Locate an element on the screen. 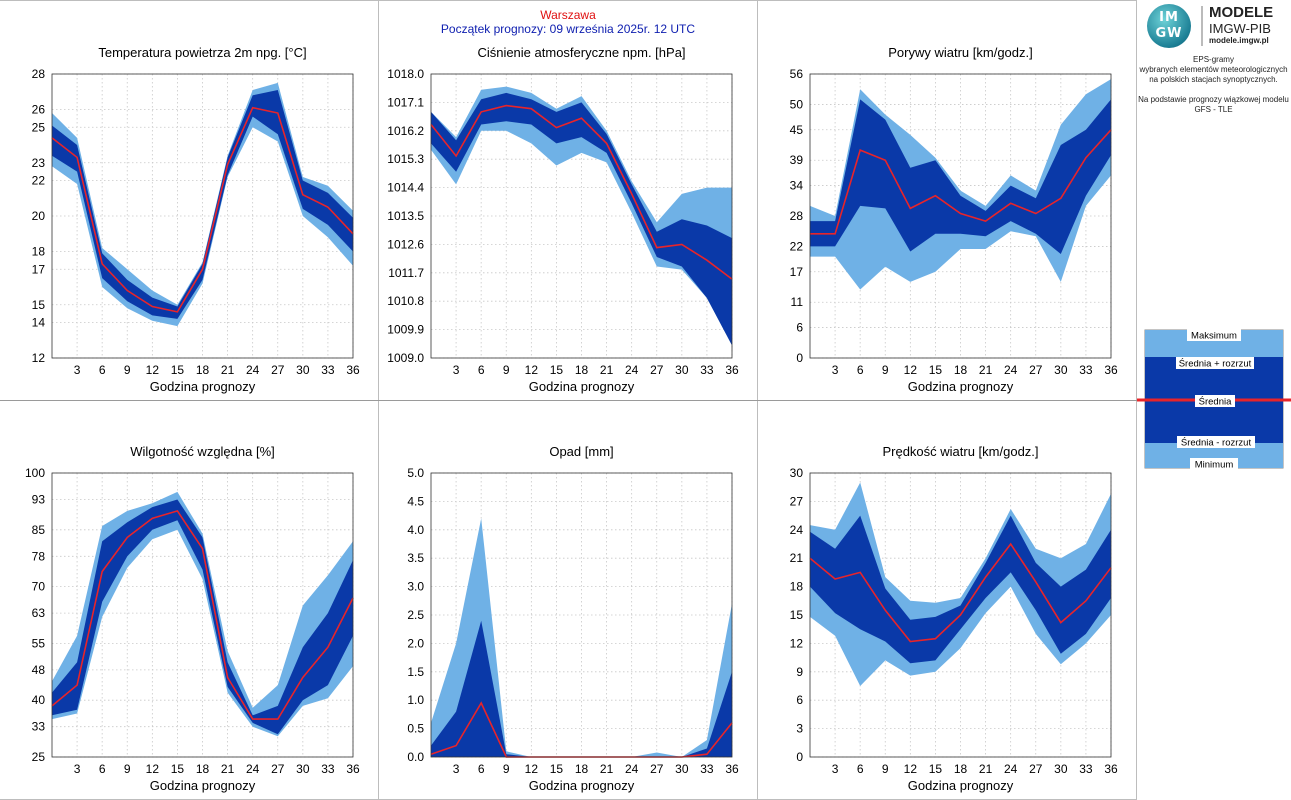  series-band-min-max is located at coordinates (581, 216).